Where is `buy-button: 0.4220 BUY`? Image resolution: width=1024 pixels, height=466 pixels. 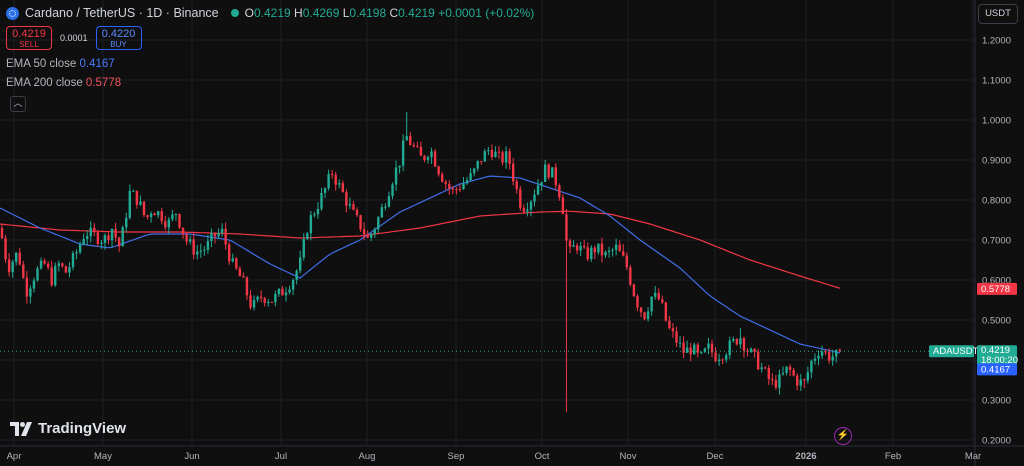
buy-button: 0.4220 BUY is located at coordinates (118, 38).